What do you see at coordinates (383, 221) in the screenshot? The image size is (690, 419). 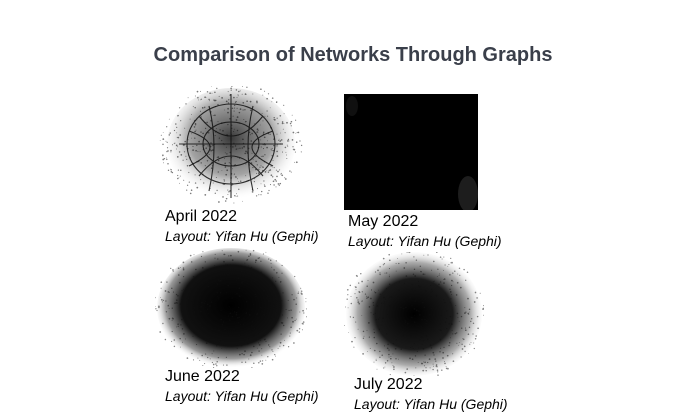 I see `panel-date-may: May 2022` at bounding box center [383, 221].